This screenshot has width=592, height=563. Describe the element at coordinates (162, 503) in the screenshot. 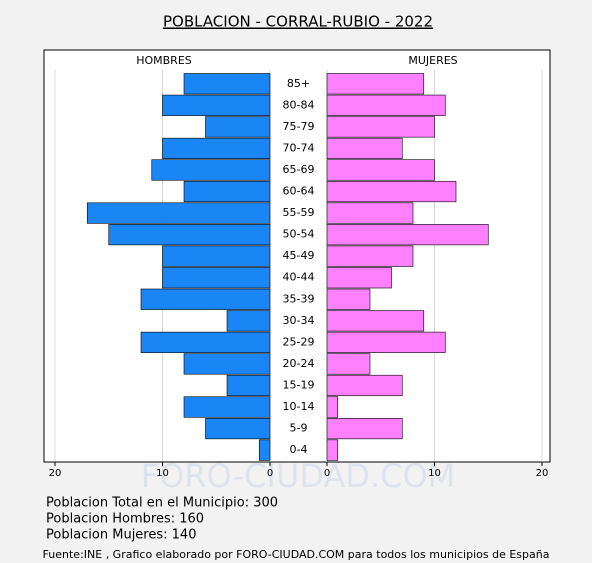

I see `note: Poblacion Total en el Municipio: 300` at that location.